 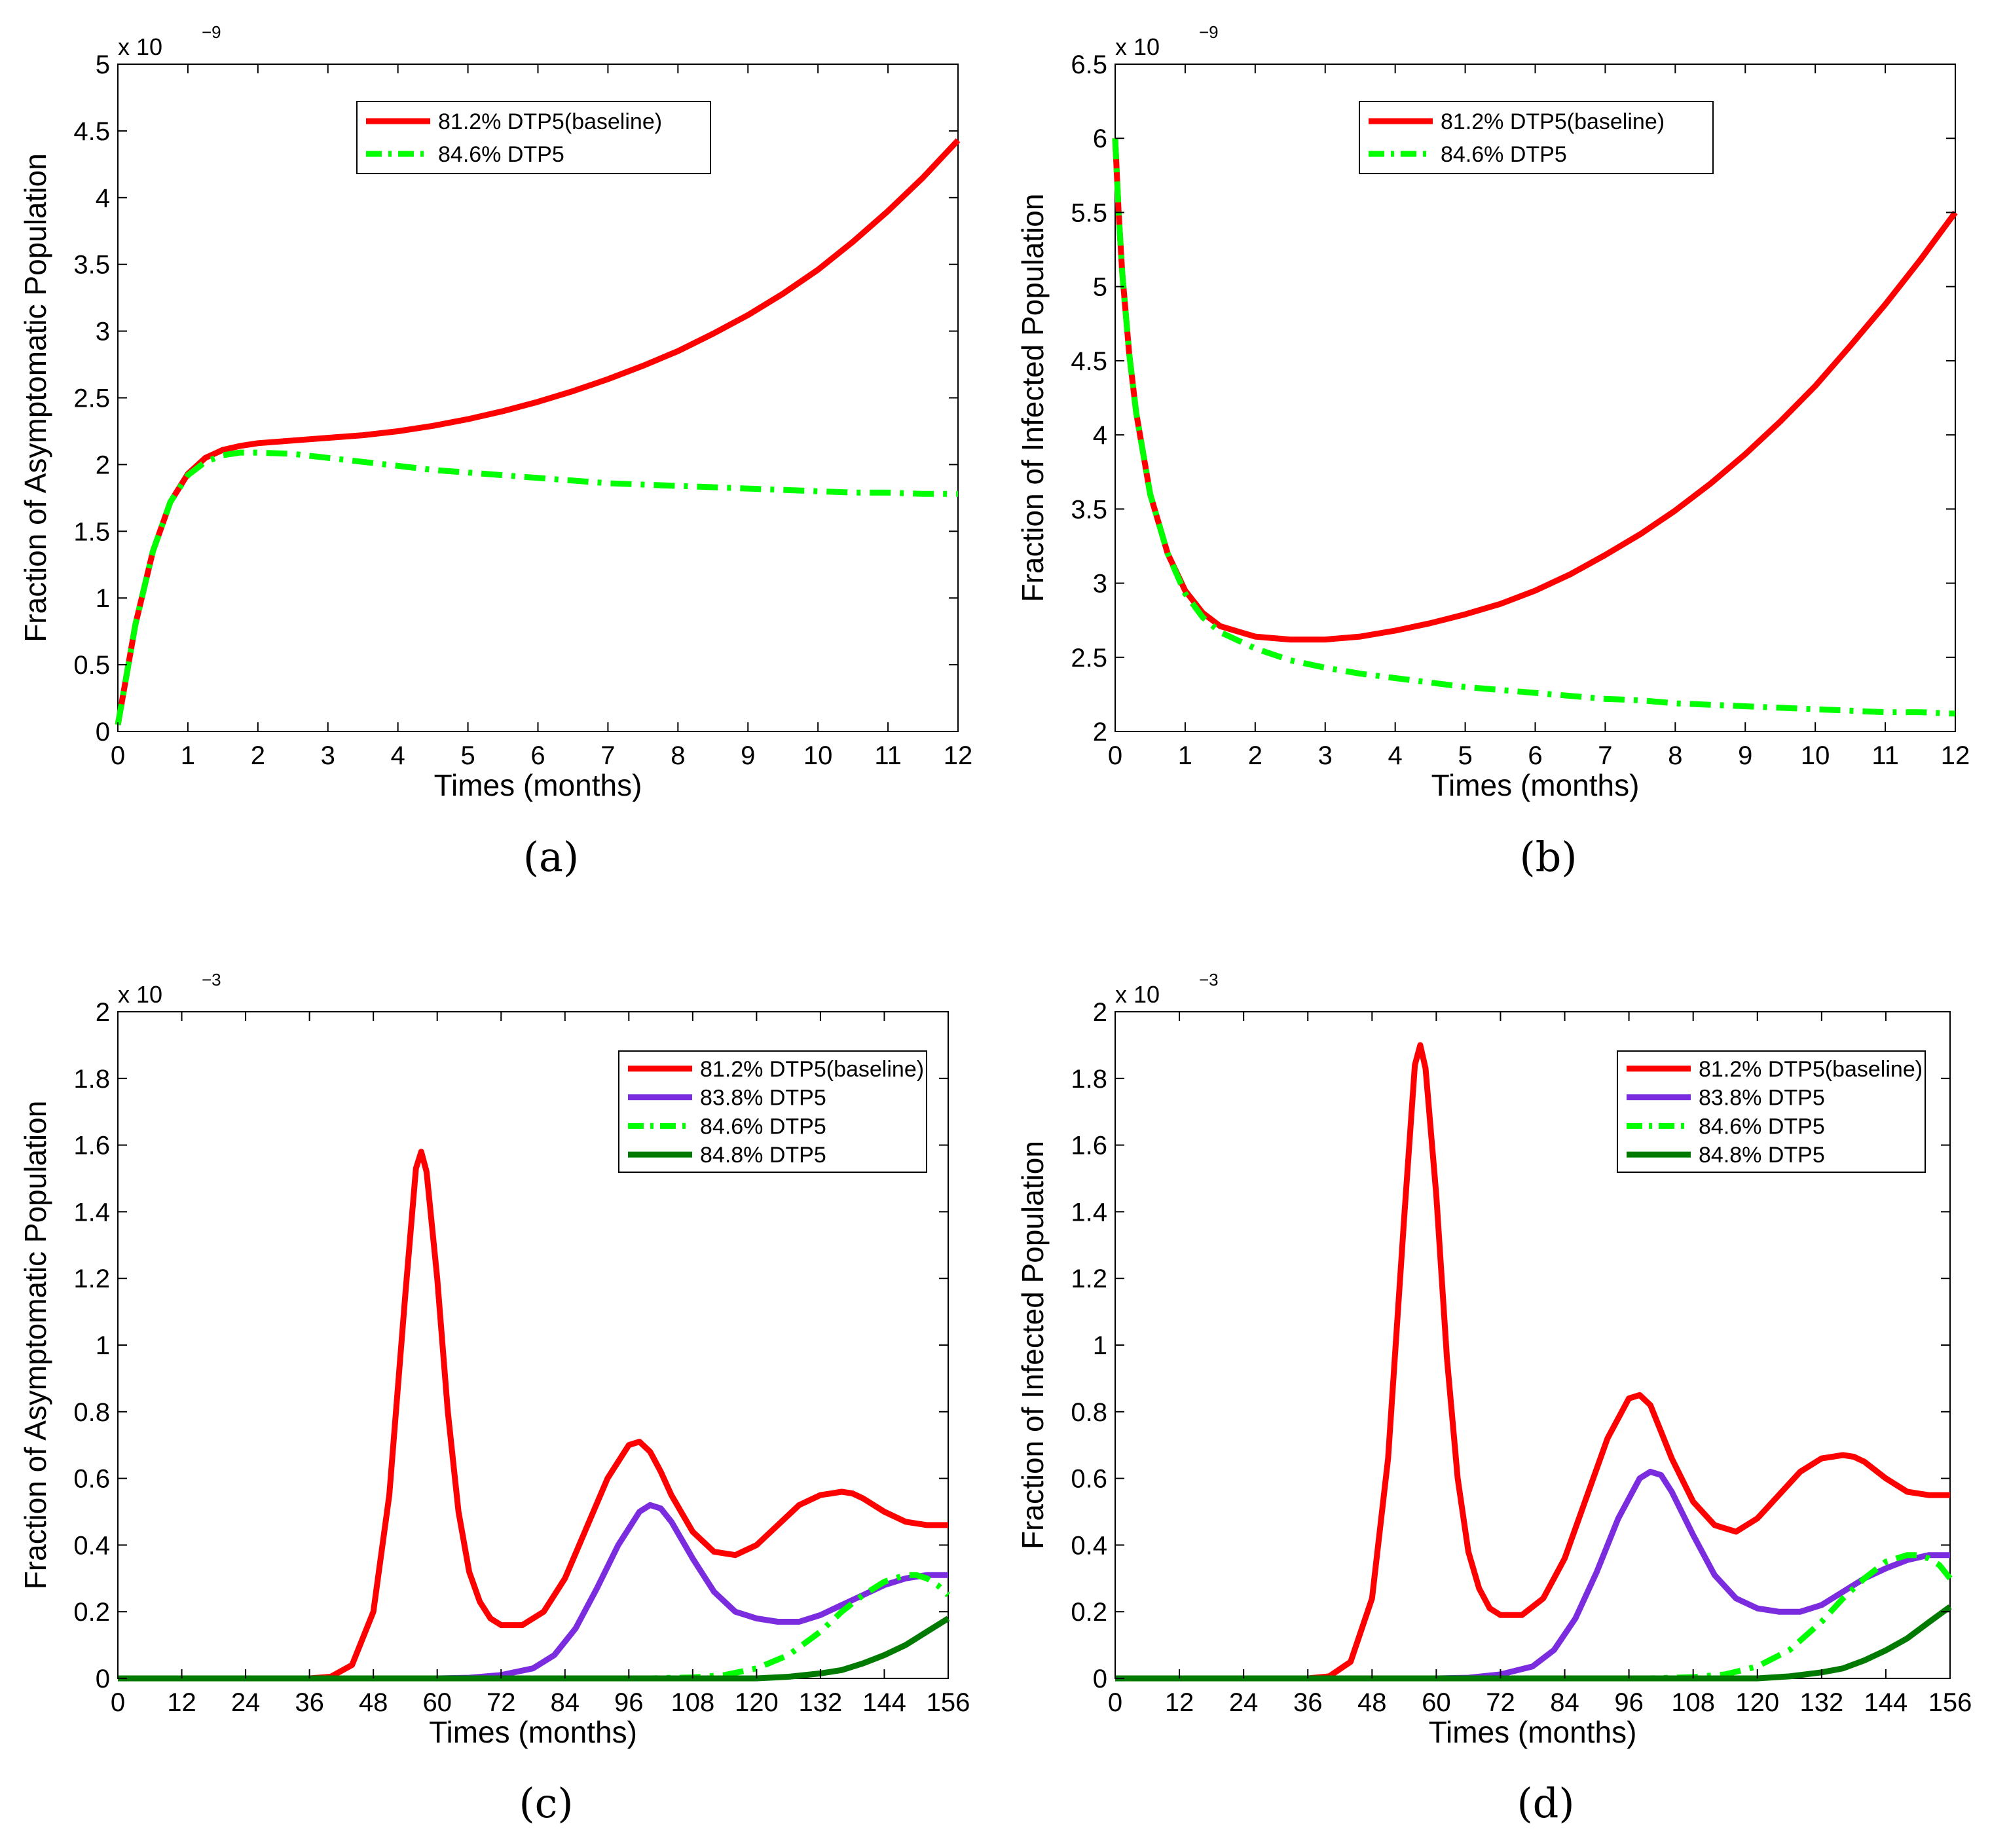 What do you see at coordinates (1089, 212) in the screenshot?
I see `y-tick-label: 5.5` at bounding box center [1089, 212].